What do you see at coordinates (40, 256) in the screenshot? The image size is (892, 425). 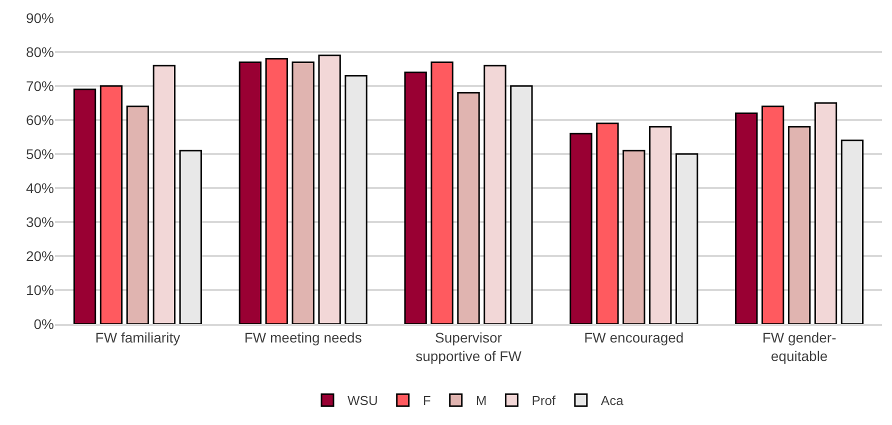 I see `y-tick-label: 20%` at bounding box center [40, 256].